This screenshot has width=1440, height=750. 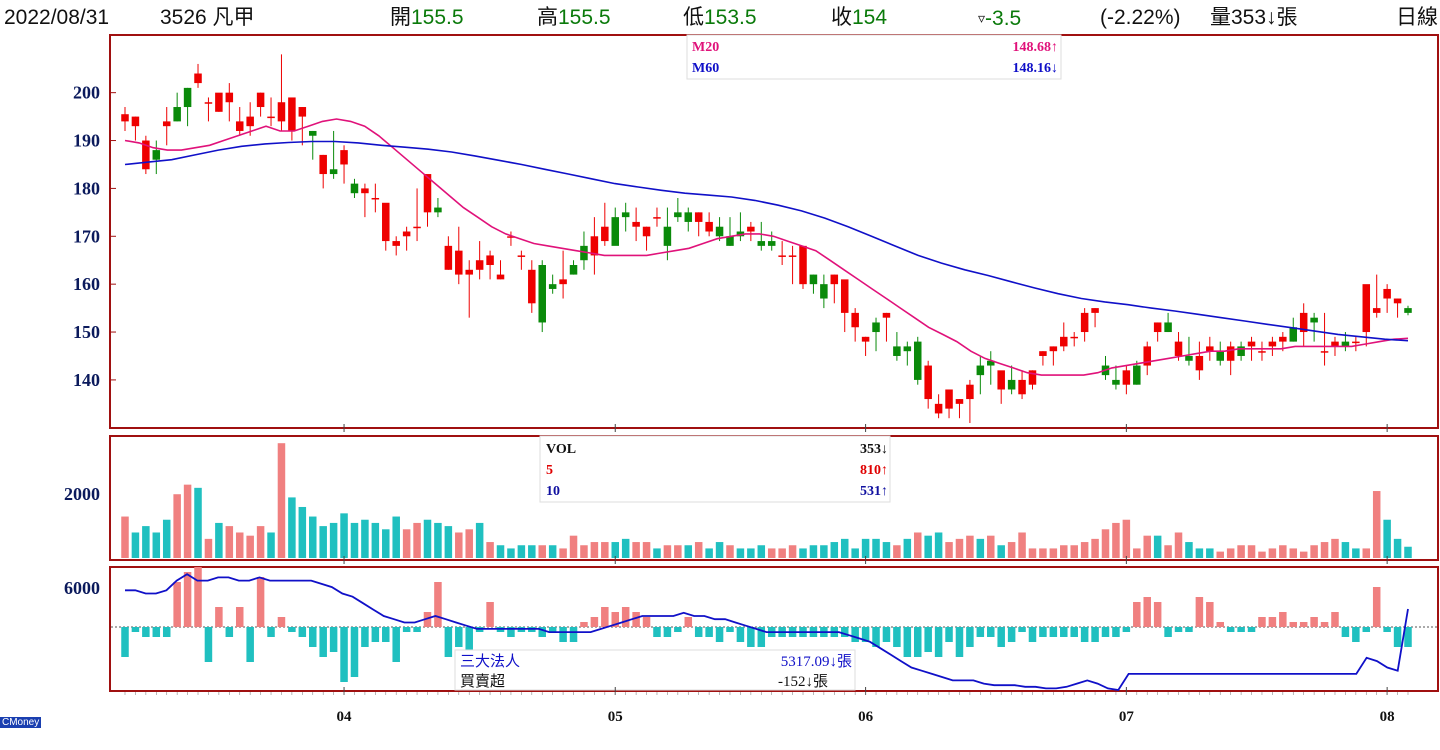 I want to click on netbuy-legend-value: -152↓張, so click(x=803, y=682).